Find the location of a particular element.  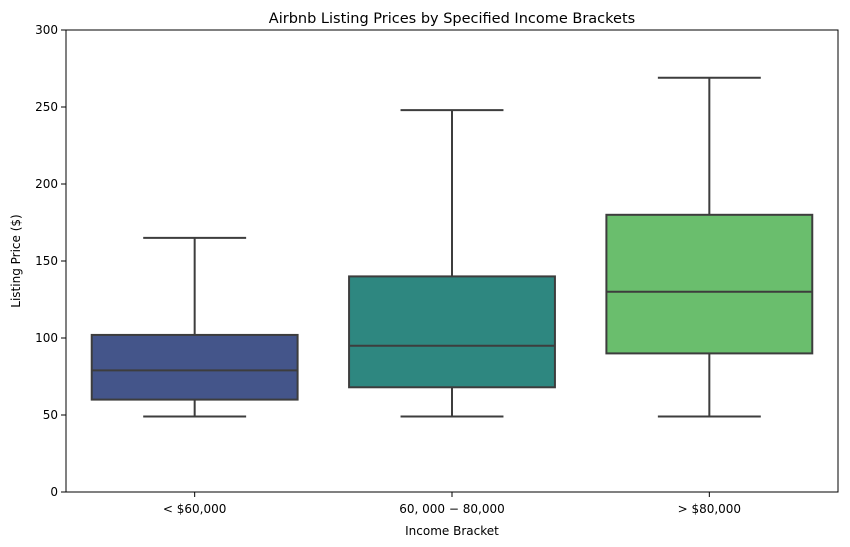

y-axis: 0 50 100 150 200 250 300 is located at coordinates (50, 261).